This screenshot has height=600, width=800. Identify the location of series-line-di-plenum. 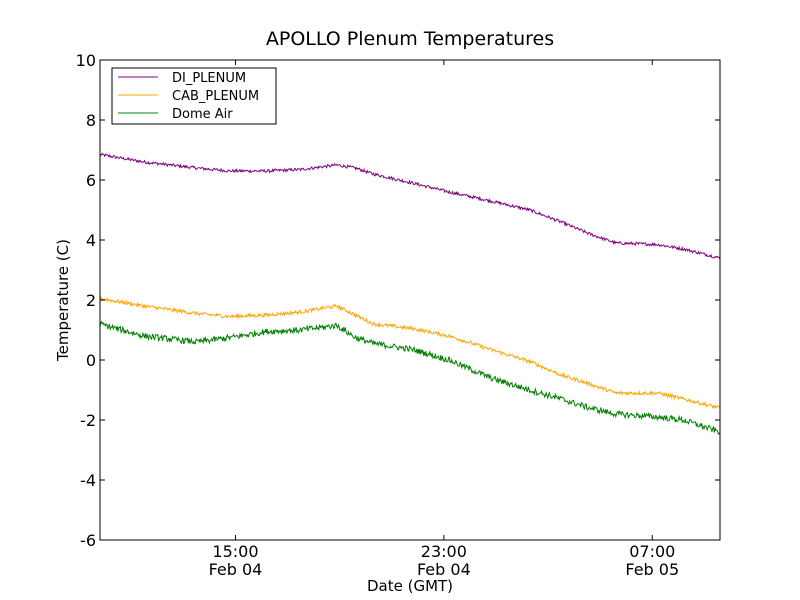
(410, 206).